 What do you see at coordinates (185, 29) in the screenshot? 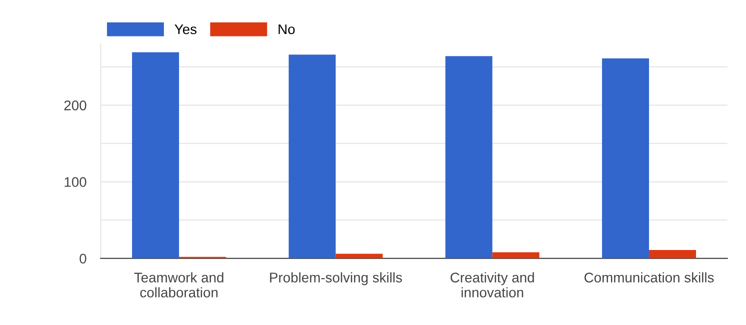
I see `legend-label: Yes` at bounding box center [185, 29].